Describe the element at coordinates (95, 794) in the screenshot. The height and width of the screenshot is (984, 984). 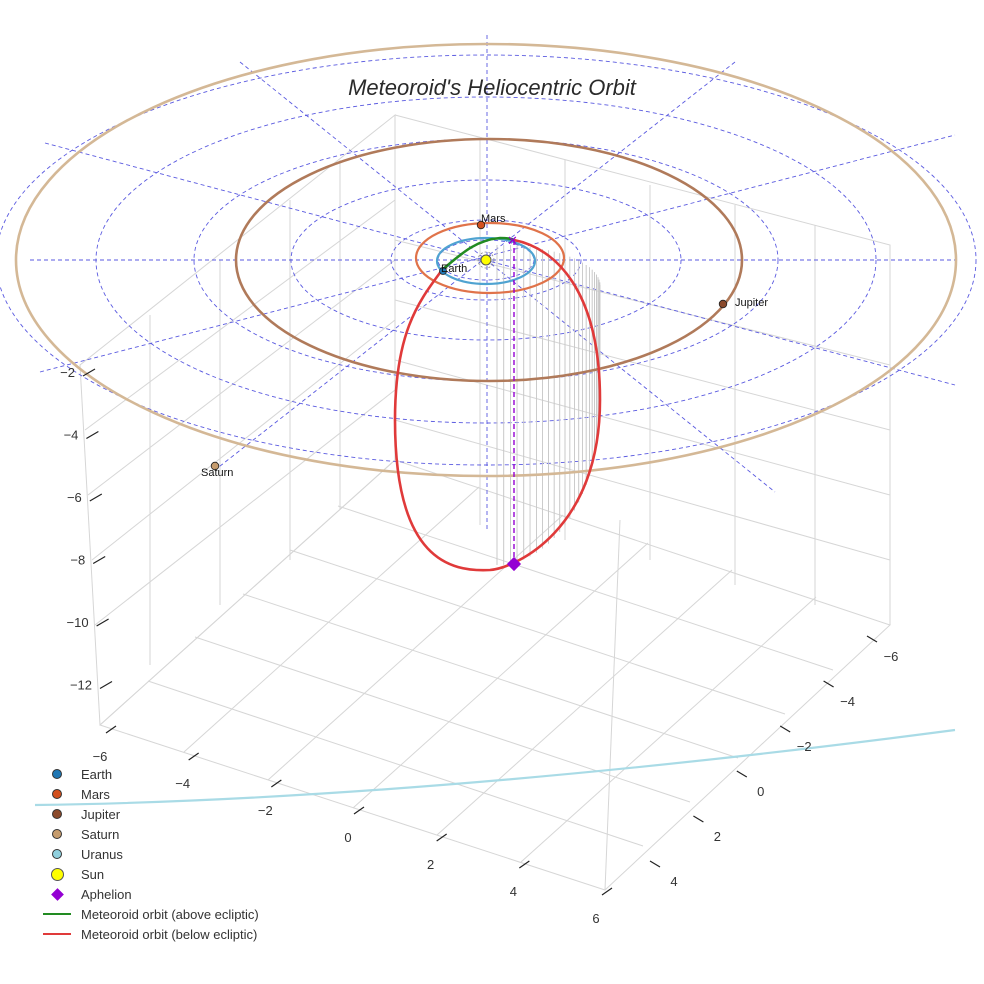
I see `legend-label: Mars` at that location.